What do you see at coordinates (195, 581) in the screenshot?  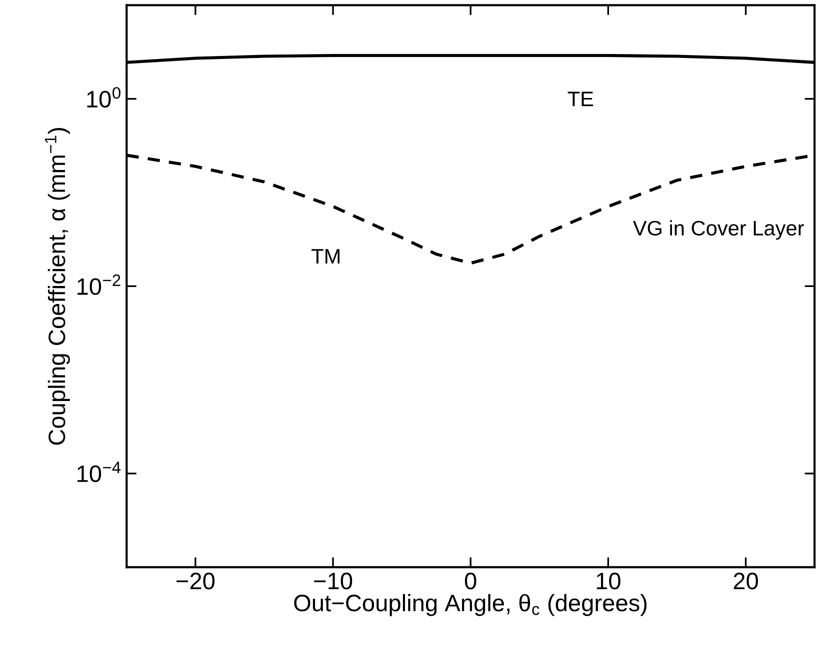 I see `x-tick-label: −20` at bounding box center [195, 581].